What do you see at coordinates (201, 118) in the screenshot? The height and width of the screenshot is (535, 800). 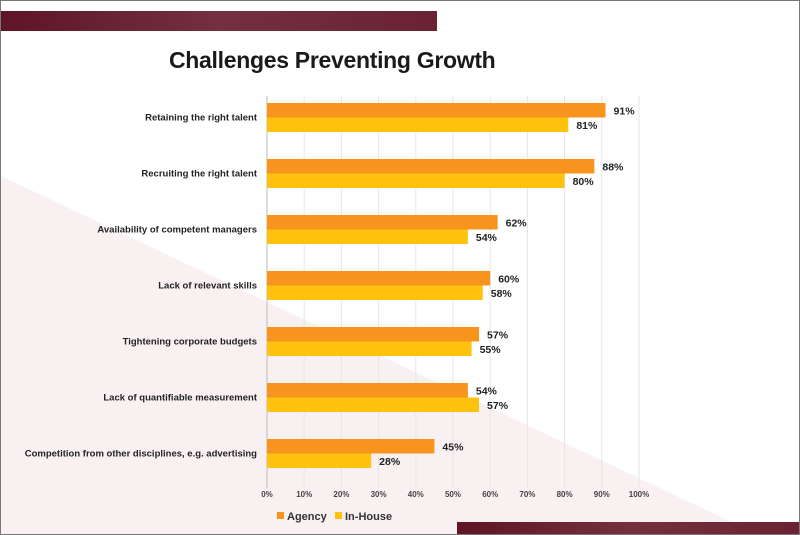 I see `category-label: Retaining the right talent` at bounding box center [201, 118].